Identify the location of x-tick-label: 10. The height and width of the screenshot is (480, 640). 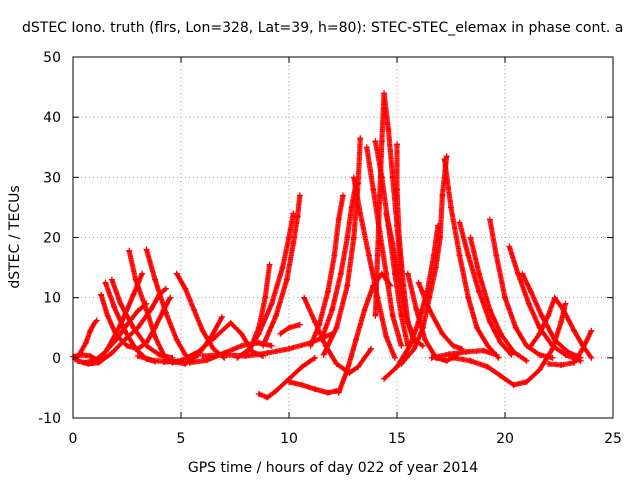
(289, 439).